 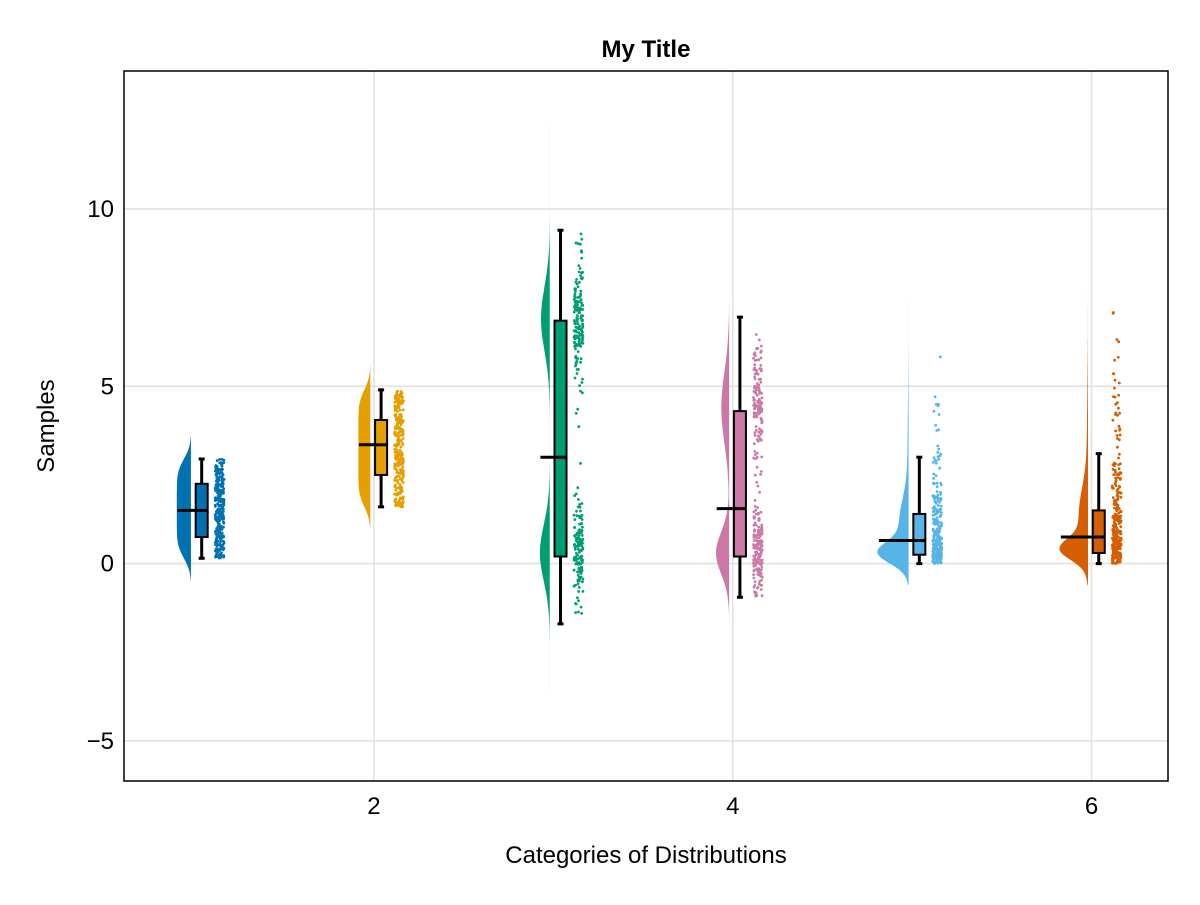 I want to click on violin, so click(x=1073, y=434).